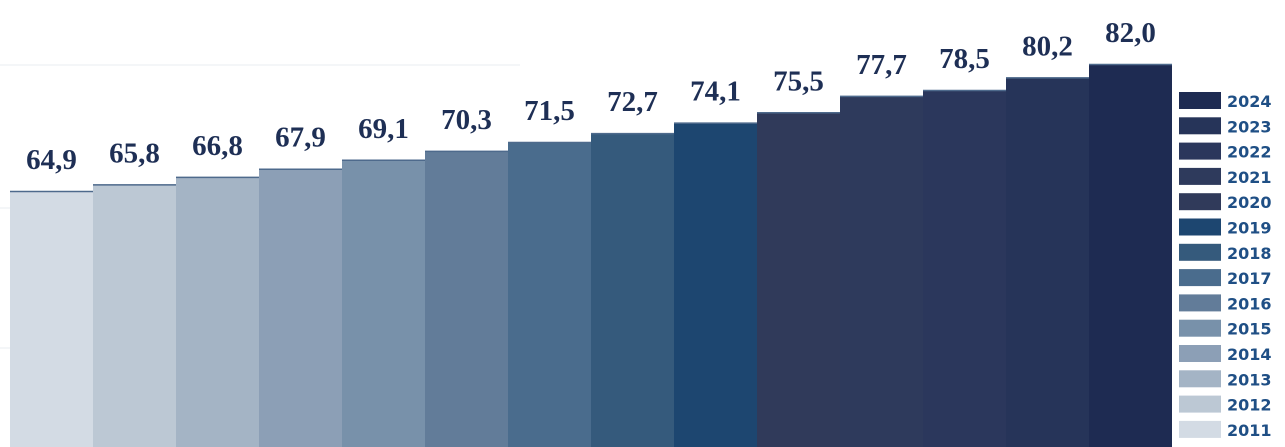 Image resolution: width=1285 pixels, height=447 pixels. I want to click on bar-2021, so click(881, 271).